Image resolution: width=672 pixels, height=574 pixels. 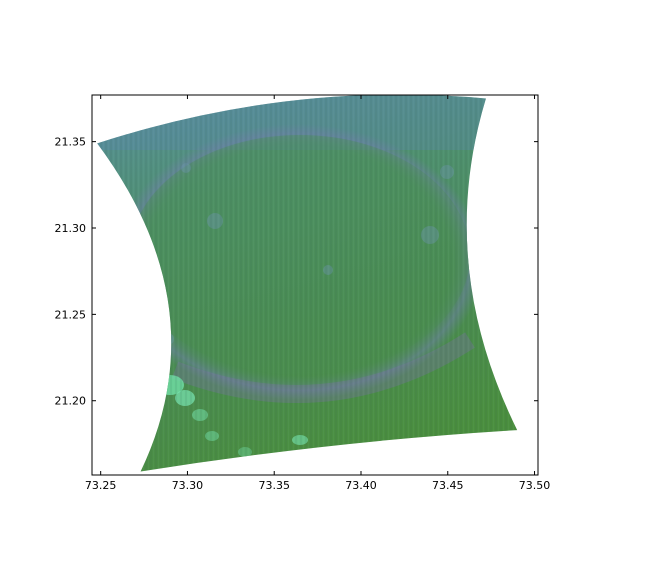 I want to click on x-tick-label: 73.35, so click(x=274, y=485).